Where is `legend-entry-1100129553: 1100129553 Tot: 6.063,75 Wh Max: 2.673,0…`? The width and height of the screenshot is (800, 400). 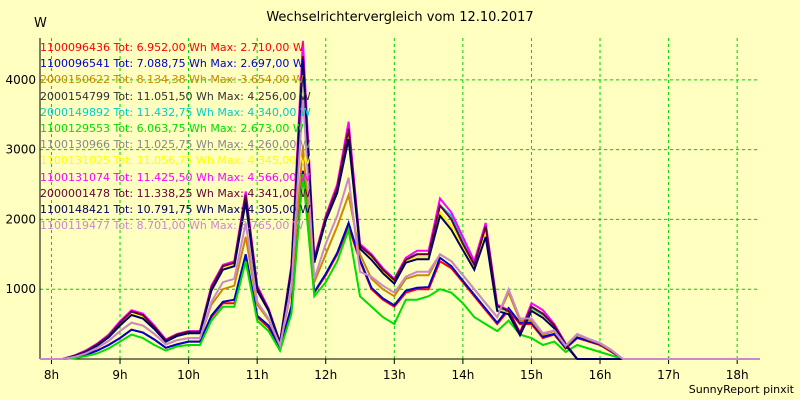 legend-entry-1100129553: 1100129553 Tot: 6.063,75 Wh Max: 2.673,0… is located at coordinates (172, 129).